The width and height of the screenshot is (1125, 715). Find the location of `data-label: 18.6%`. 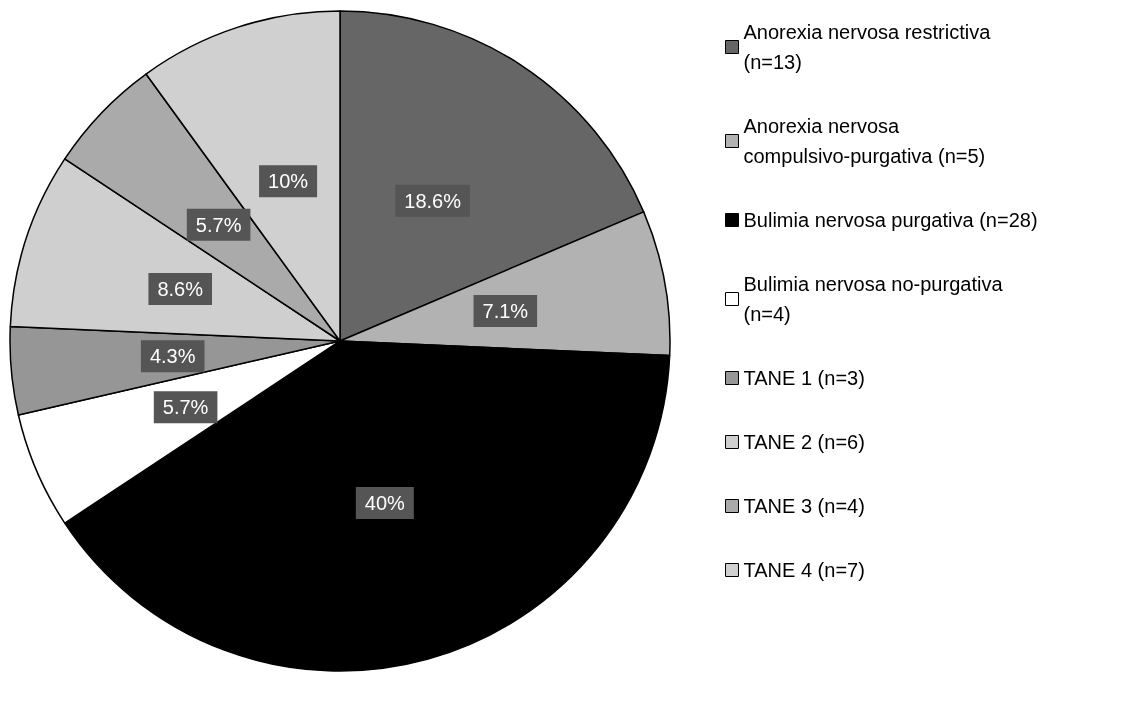

data-label: 18.6% is located at coordinates (433, 200).